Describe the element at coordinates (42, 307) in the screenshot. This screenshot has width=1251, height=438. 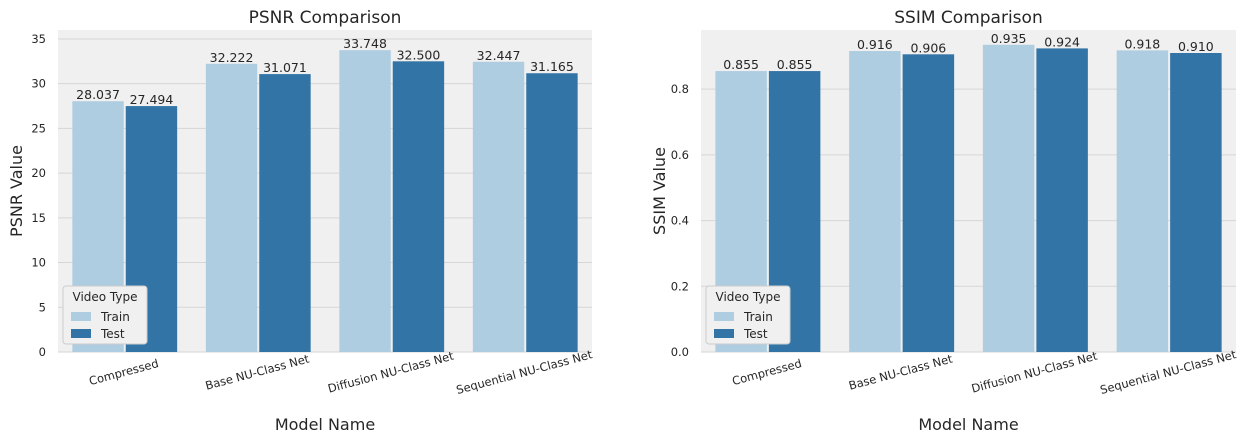
I see `psnr-y-tick-label: 5` at that location.